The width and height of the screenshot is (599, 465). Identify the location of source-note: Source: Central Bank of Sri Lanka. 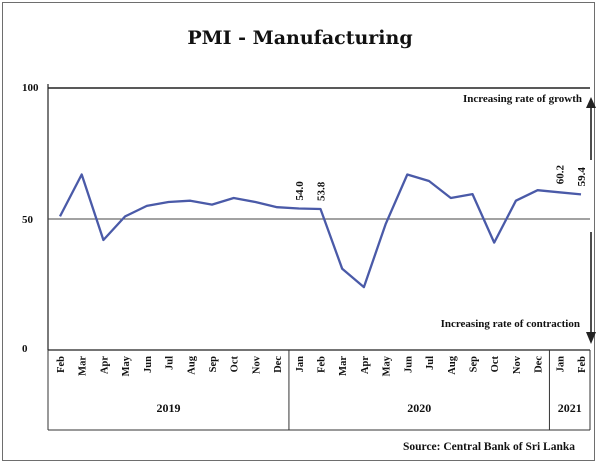
(489, 447).